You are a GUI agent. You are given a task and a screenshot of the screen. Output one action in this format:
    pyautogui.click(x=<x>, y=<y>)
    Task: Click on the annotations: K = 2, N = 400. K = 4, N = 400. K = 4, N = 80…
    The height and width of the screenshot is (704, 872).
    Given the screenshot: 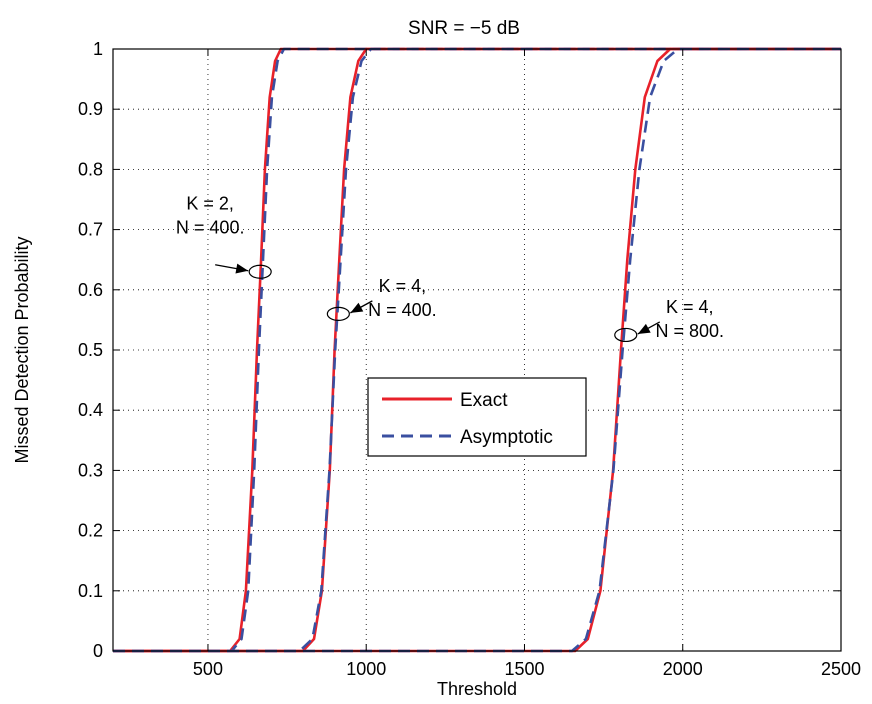 What is the action you would take?
    pyautogui.click(x=450, y=268)
    